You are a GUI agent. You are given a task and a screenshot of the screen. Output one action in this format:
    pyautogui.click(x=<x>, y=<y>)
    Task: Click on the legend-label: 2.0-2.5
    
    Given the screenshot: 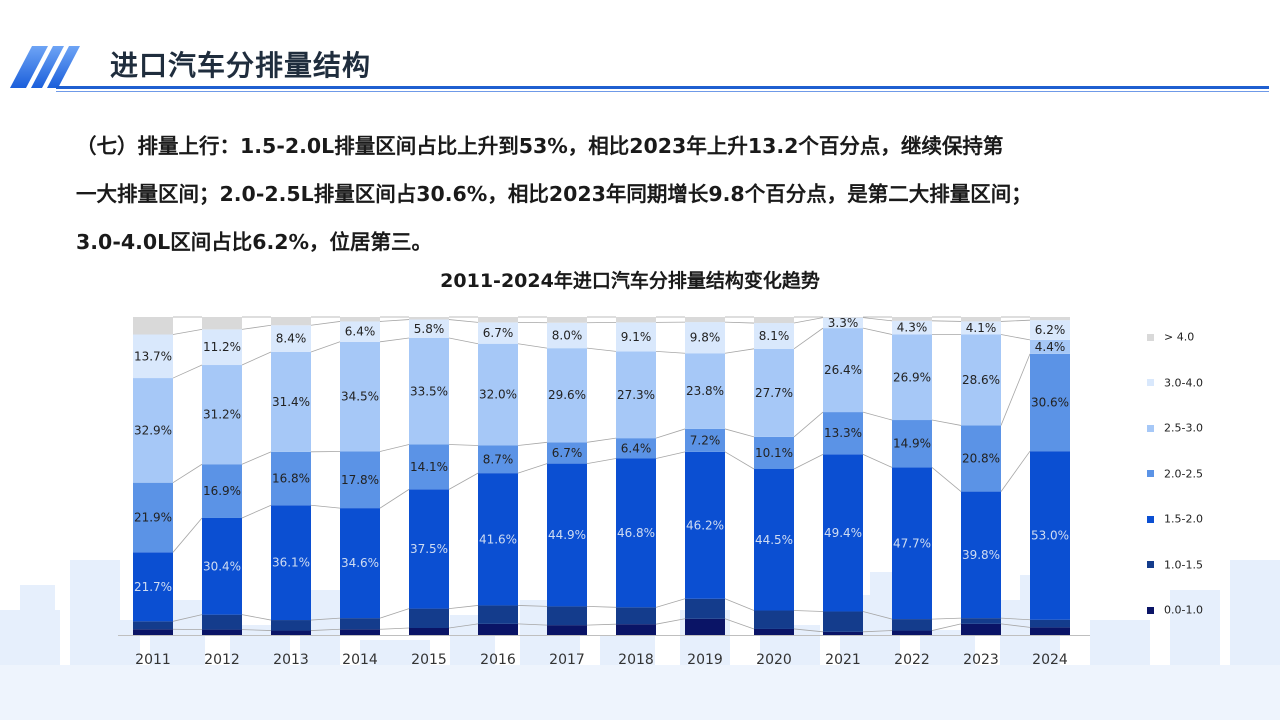 What is the action you would take?
    pyautogui.click(x=1183, y=473)
    